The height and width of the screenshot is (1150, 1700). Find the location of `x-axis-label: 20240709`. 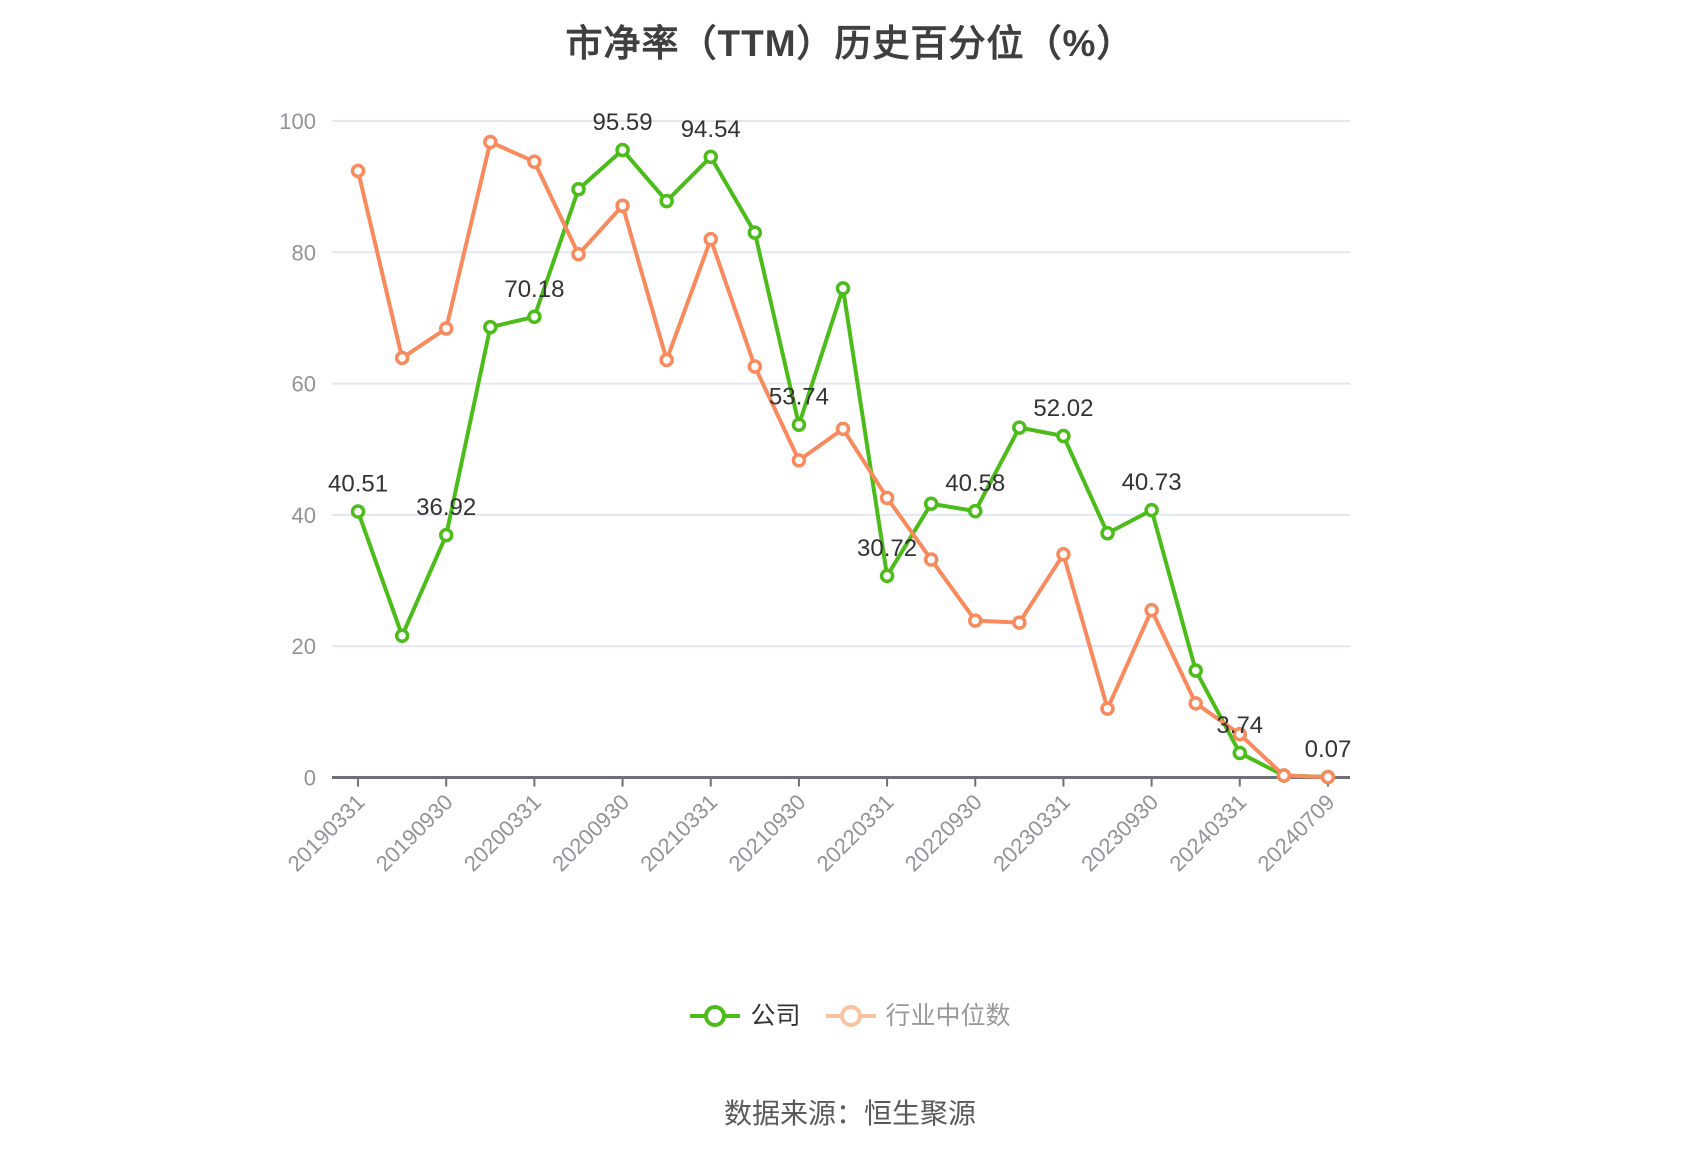

x-axis-label: 20240709 is located at coordinates (1296, 832).